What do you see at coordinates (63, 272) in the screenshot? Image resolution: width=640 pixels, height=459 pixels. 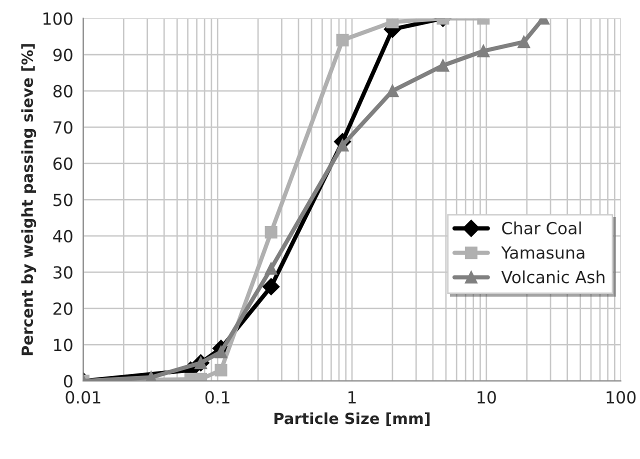 I see `y-tick-label: 30` at bounding box center [63, 272].